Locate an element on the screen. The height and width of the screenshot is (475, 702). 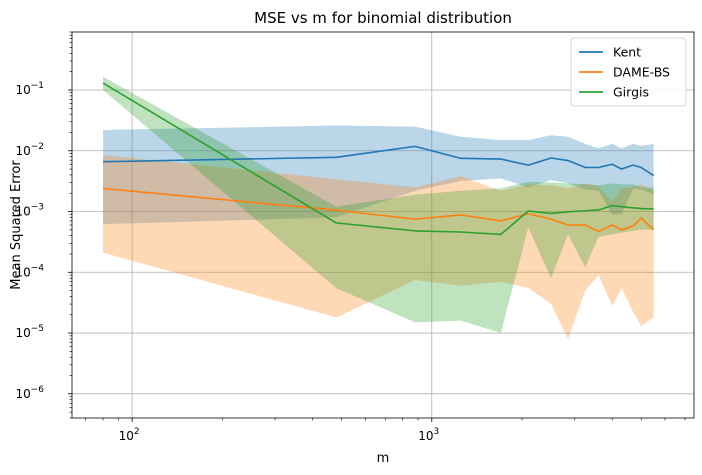
chart-title: MSE vs m for binomial distribution is located at coordinates (383, 18).